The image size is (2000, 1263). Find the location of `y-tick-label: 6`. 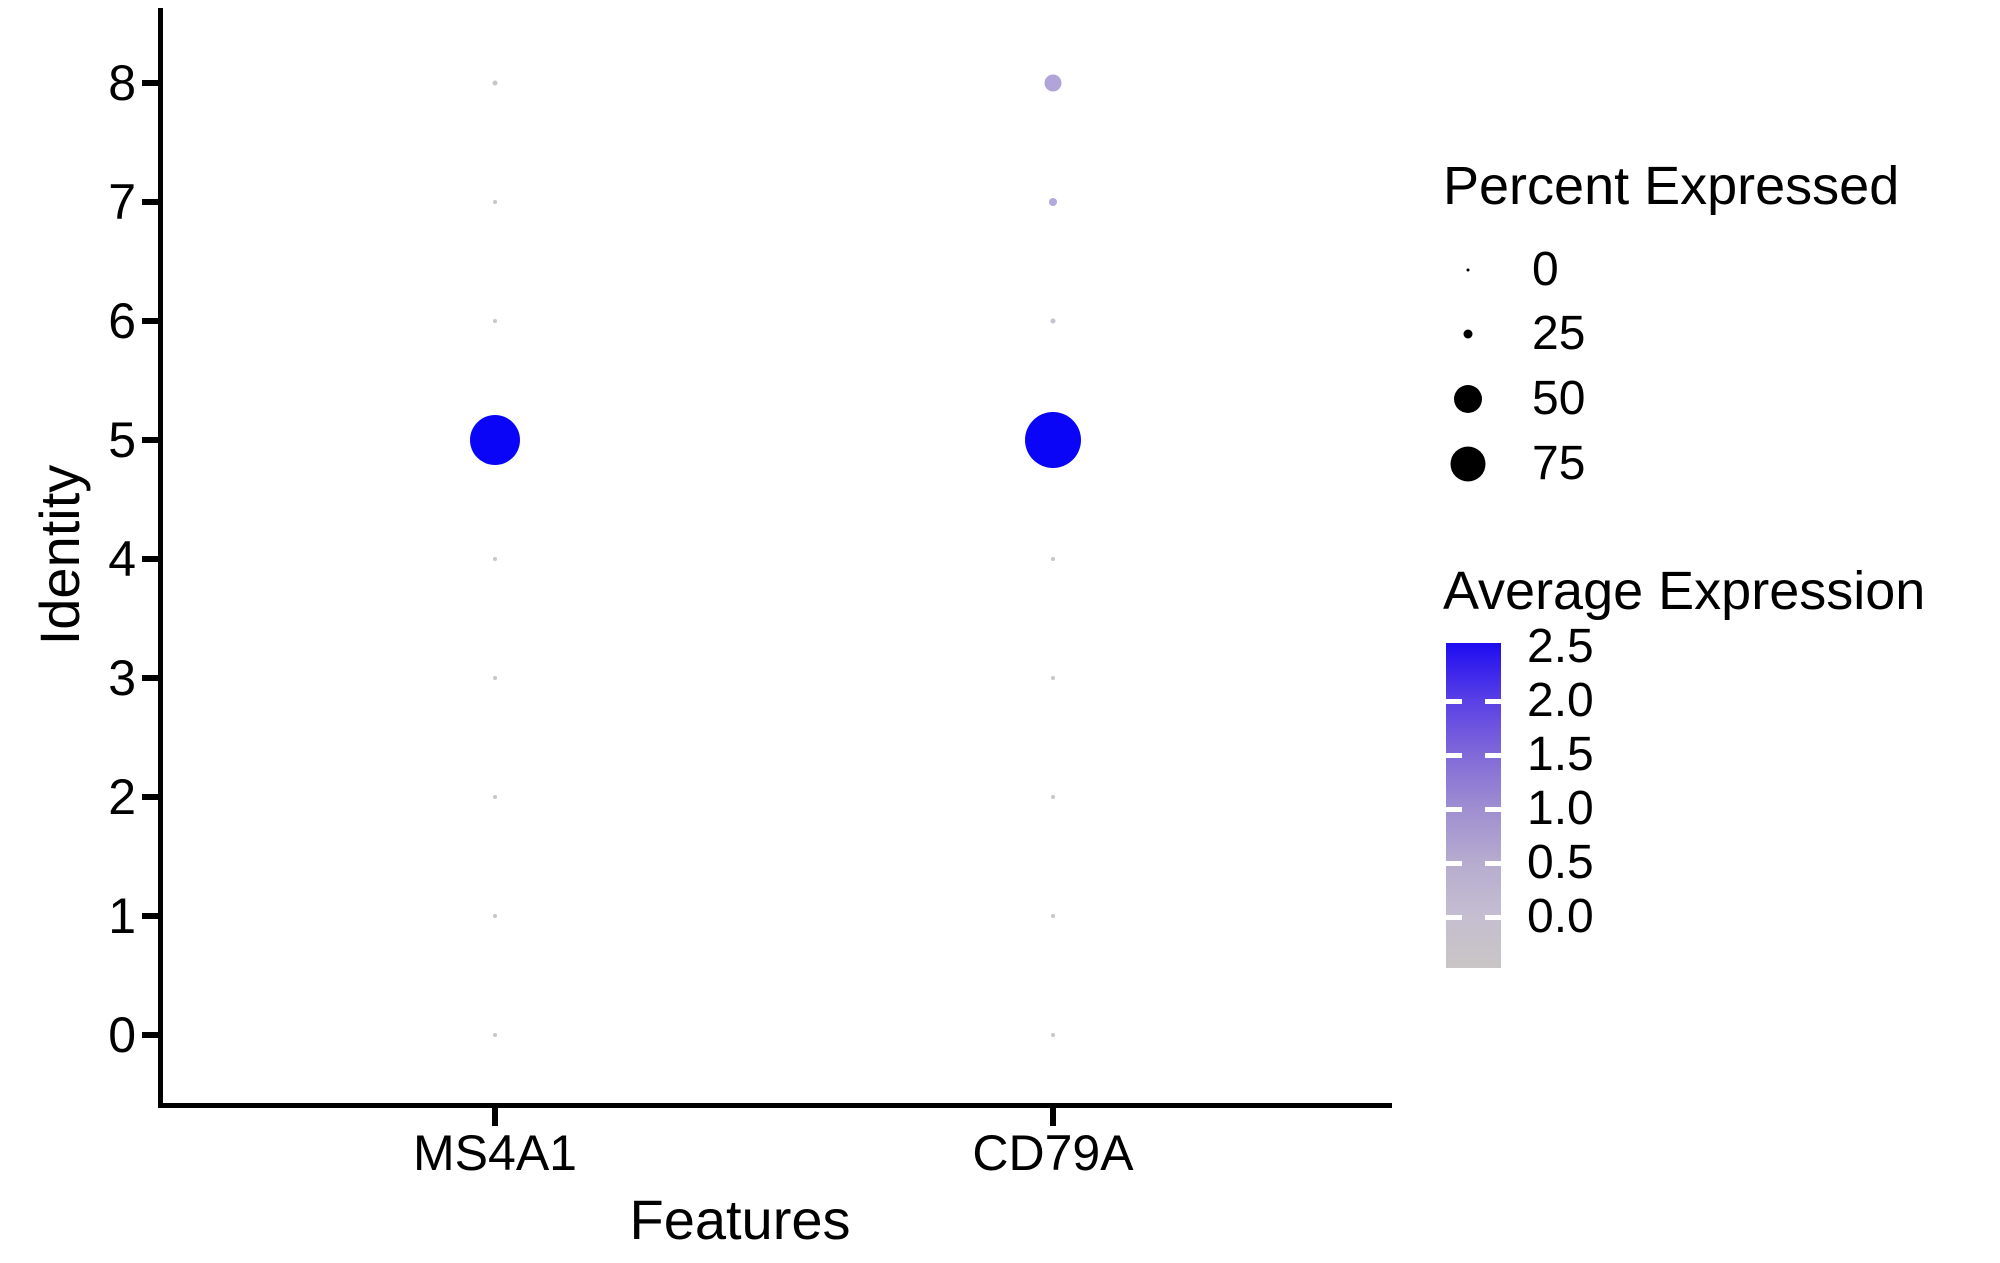

y-tick-label: 6 is located at coordinates (122, 321).